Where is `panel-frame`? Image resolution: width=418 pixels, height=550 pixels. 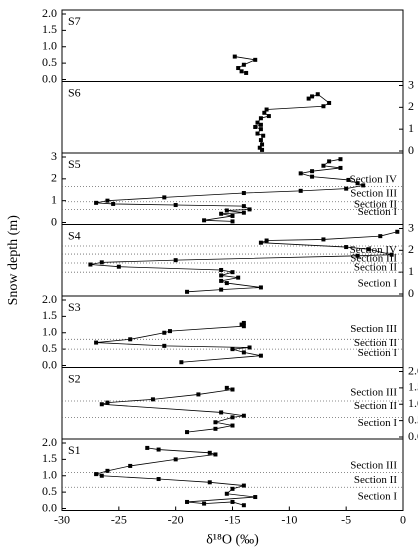
panel-frame is located at coordinates (232, 117).